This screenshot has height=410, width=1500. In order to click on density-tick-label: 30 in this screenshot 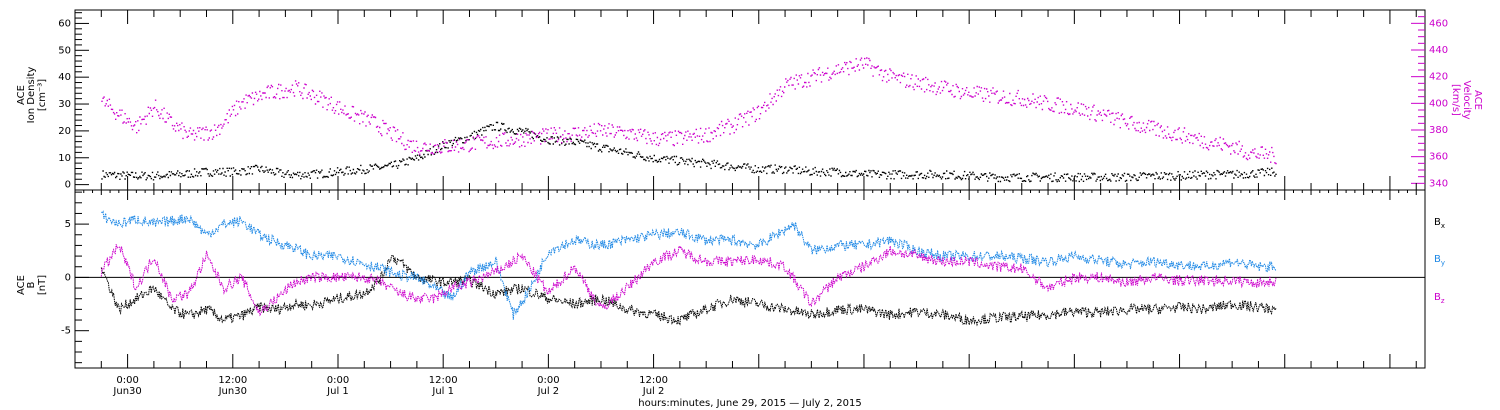, I will do `click(64, 104)`.